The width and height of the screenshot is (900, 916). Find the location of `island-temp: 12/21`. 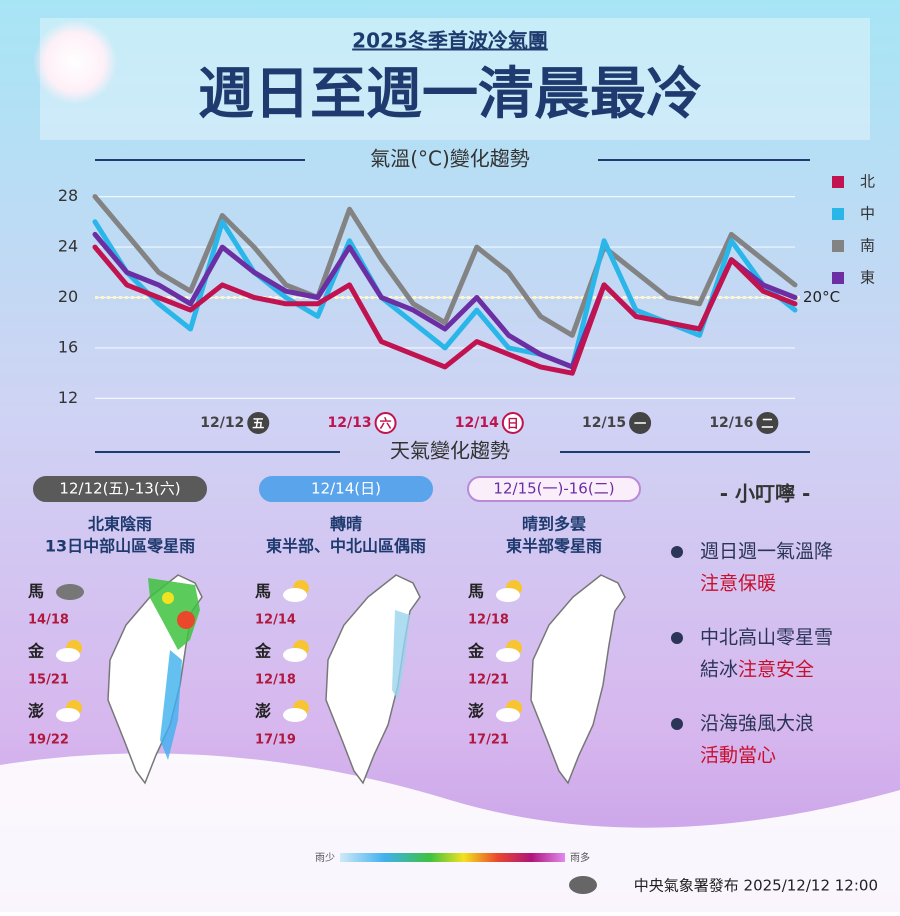

island-temp: 12/21 is located at coordinates (488, 680).